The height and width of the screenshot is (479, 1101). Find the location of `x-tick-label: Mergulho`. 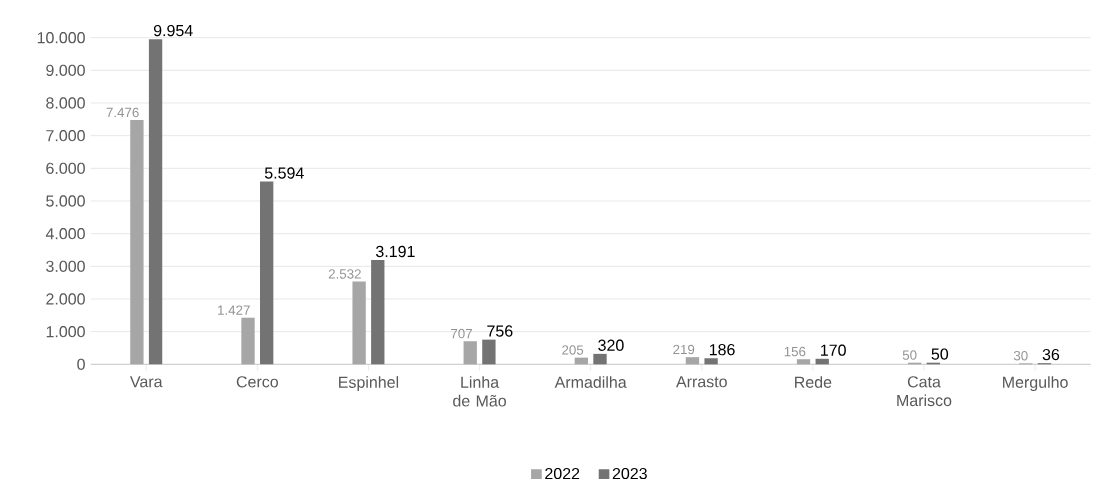

x-tick-label: Mergulho is located at coordinates (1035, 384).